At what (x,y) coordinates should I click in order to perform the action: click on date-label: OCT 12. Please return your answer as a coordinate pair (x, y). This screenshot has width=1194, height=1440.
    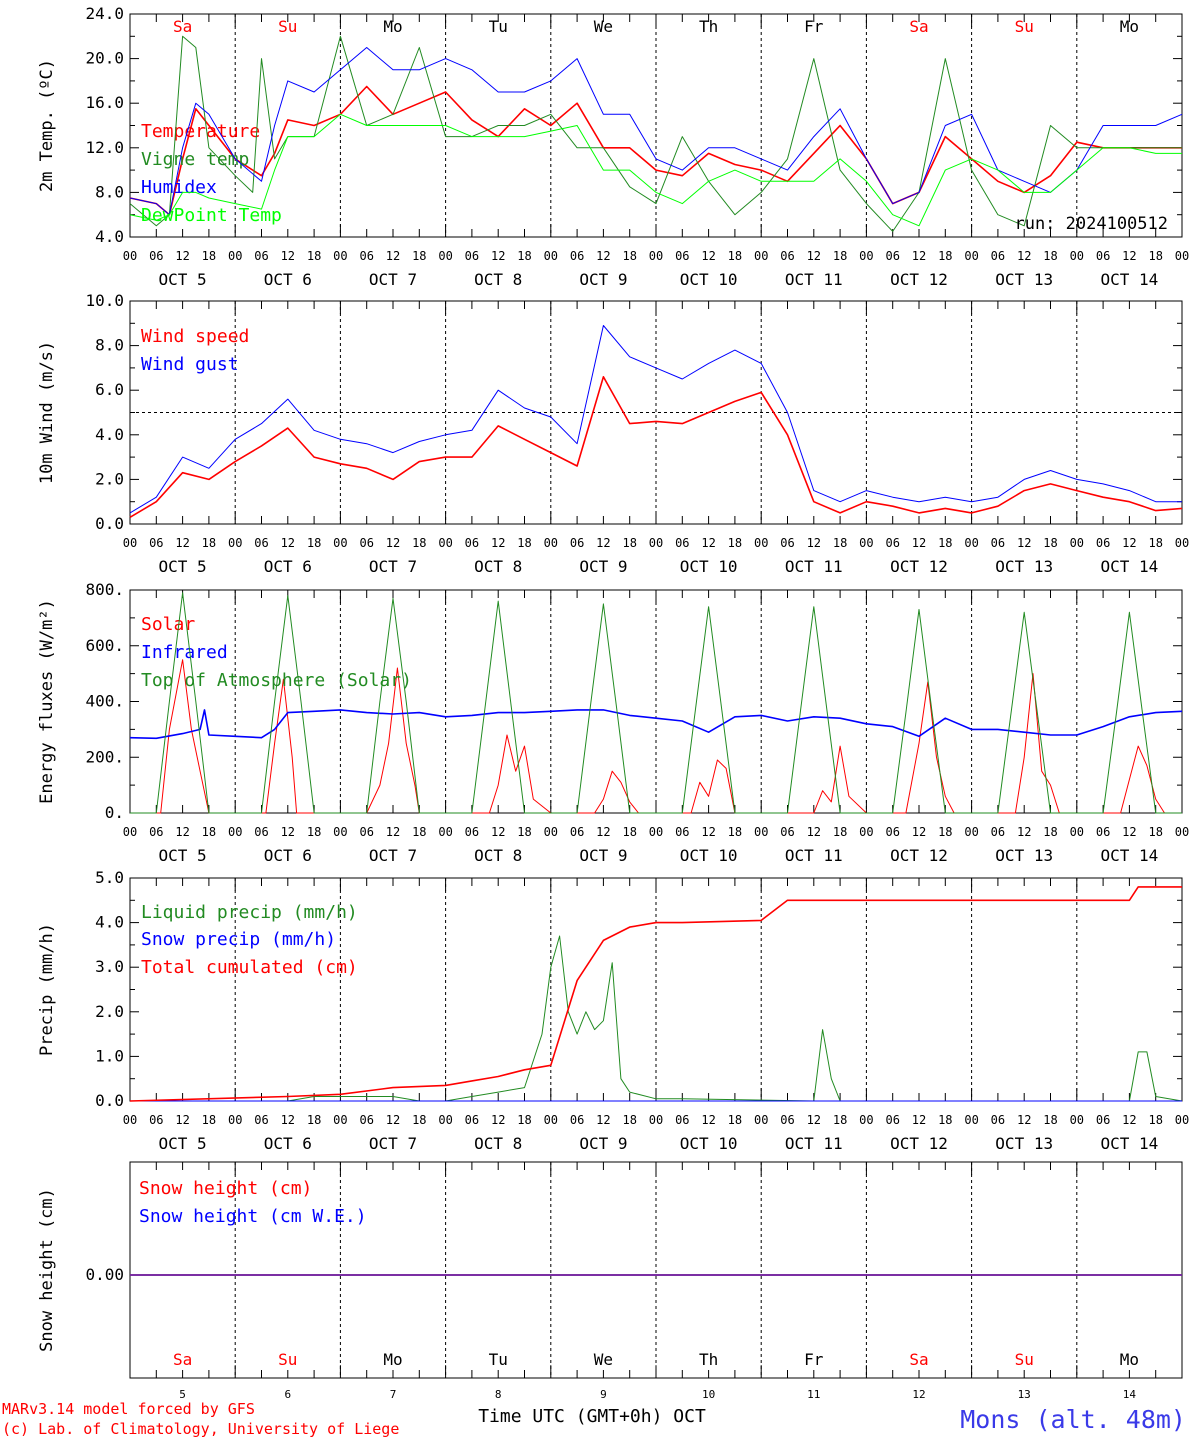
    Looking at the image, I should click on (919, 279).